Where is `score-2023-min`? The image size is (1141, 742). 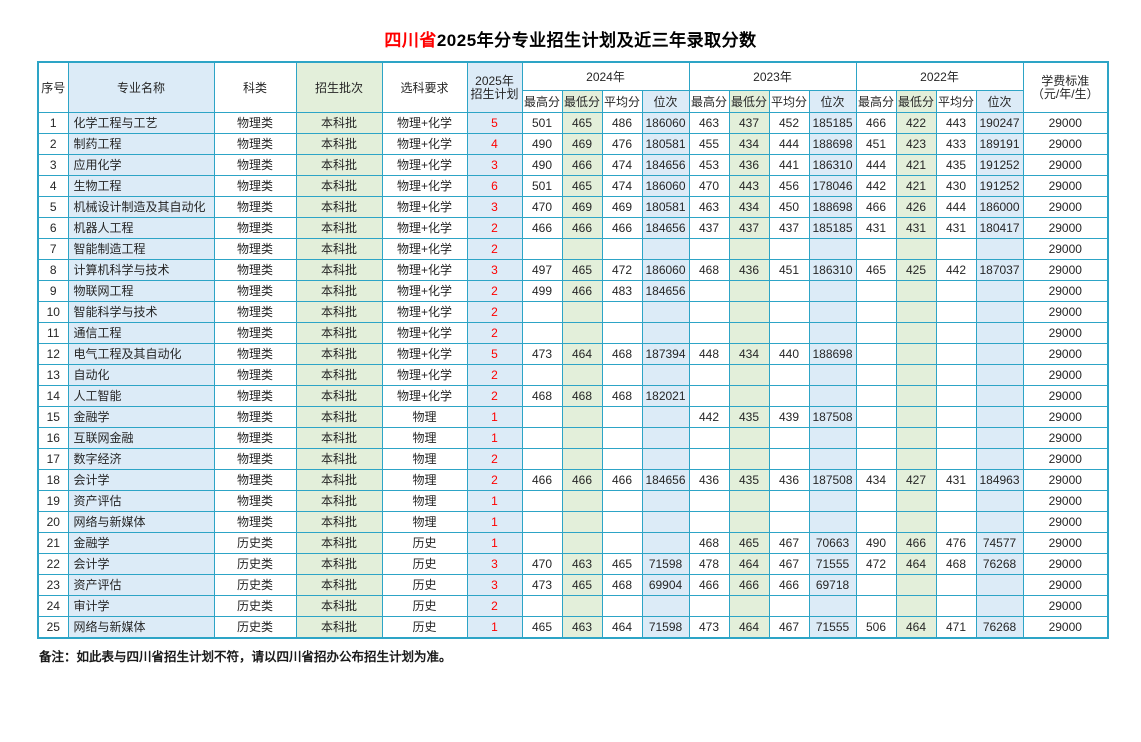
score-2023-min is located at coordinates (749, 291).